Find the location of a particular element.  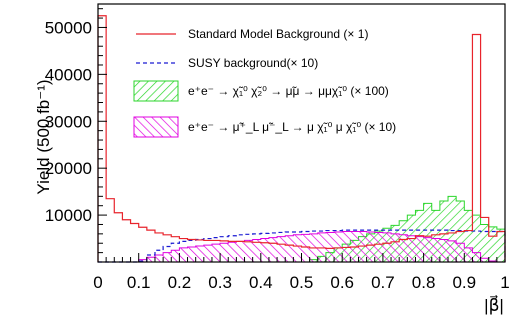

x-tick-label: 0.1 is located at coordinates (139, 282).